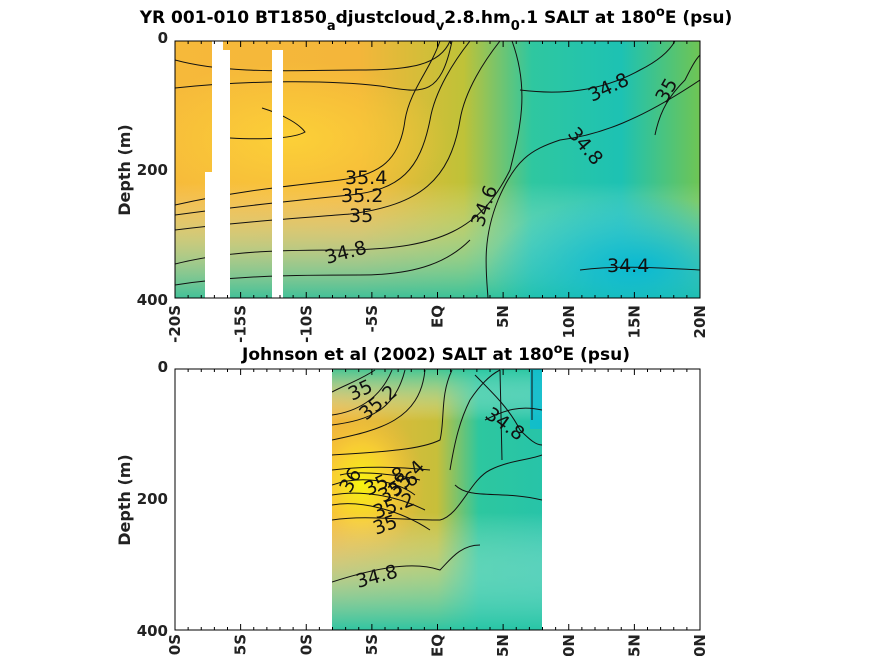  Describe the element at coordinates (362, 196) in the screenshot. I see `contour-label: 35.2` at that location.